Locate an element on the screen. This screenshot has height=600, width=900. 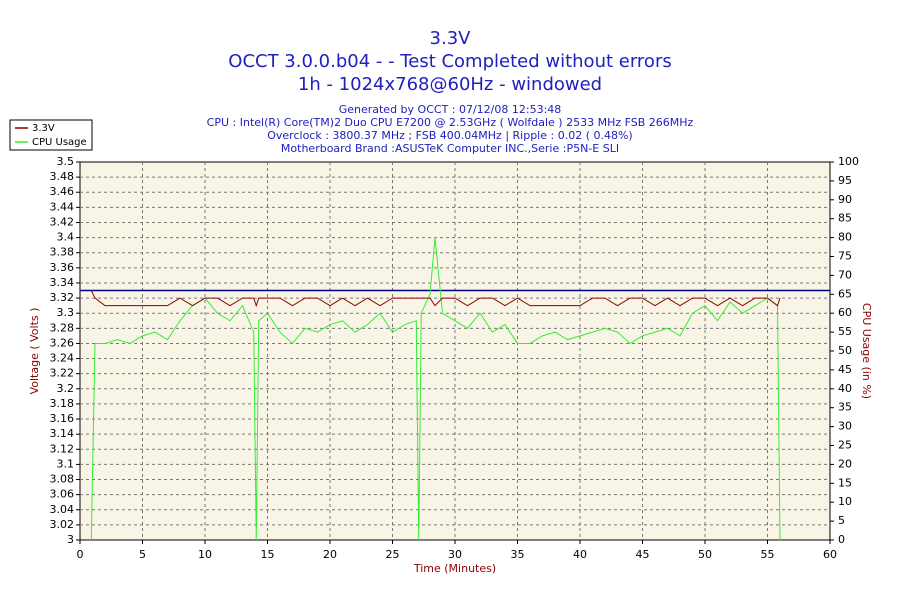
y-tick-label: 3.04 is located at coordinates (62, 509).